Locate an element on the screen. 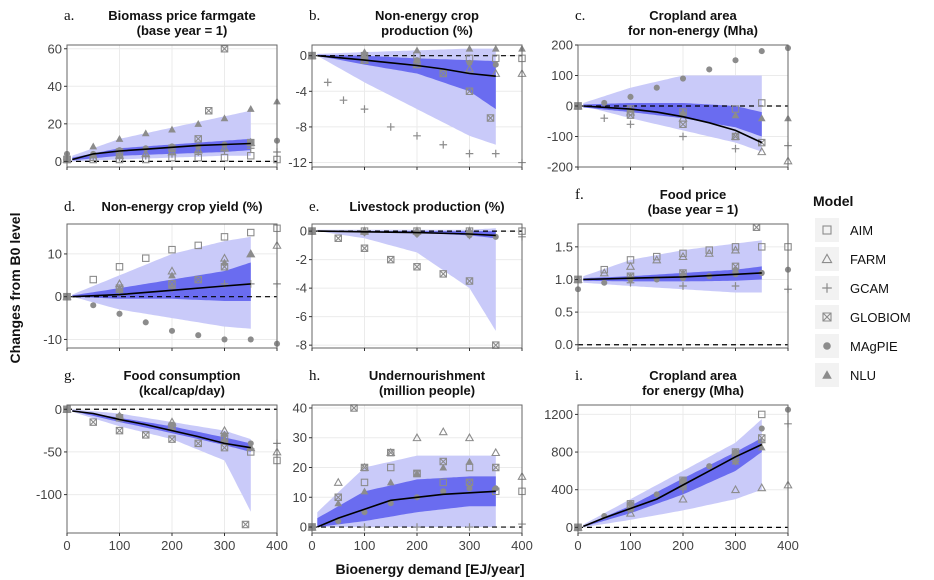  y-tick-label: 60 is located at coordinates (55, 48).